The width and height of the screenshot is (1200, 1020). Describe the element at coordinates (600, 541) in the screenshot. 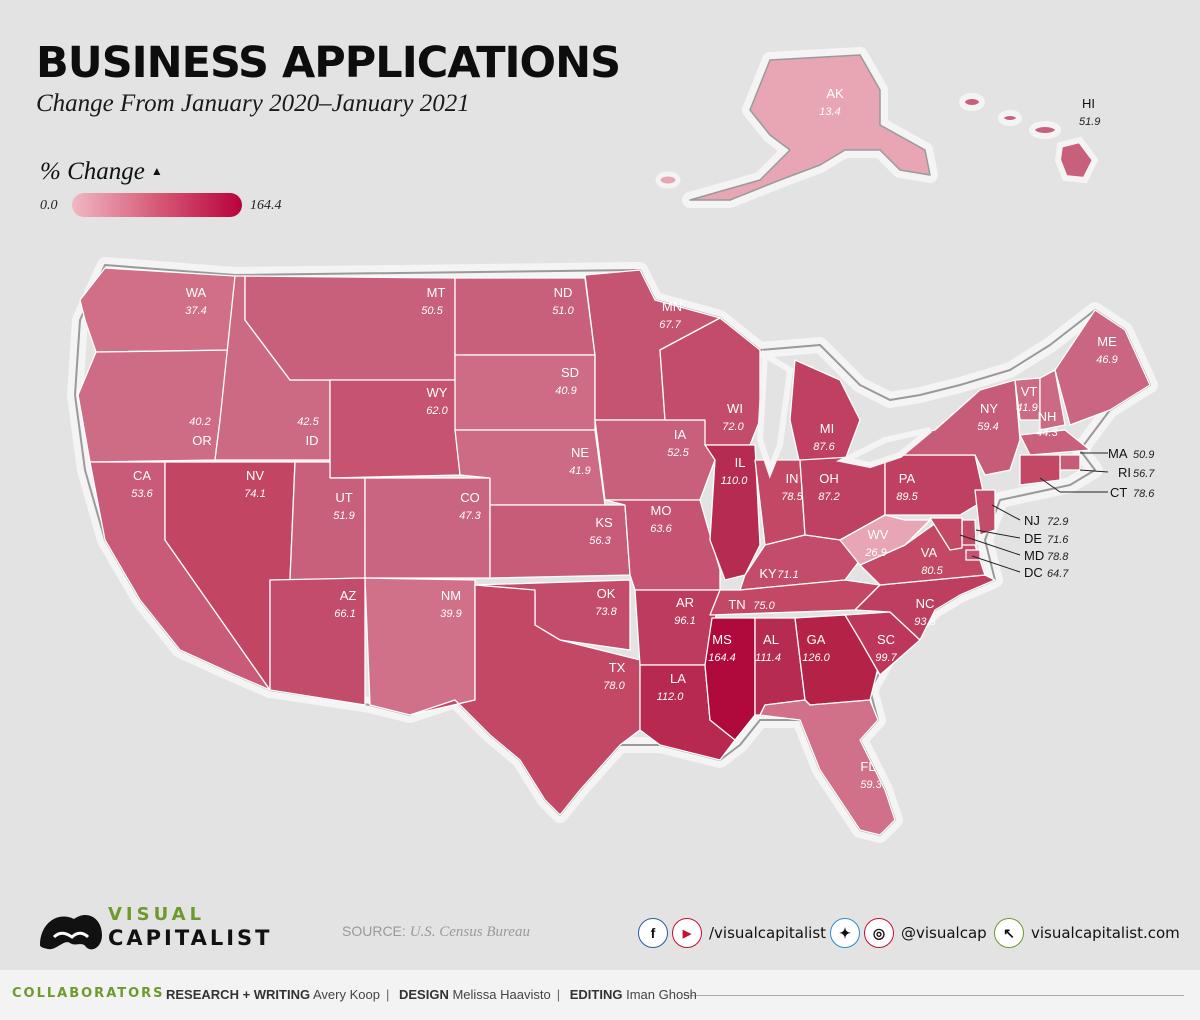

I see `value-KS: 56.3` at that location.